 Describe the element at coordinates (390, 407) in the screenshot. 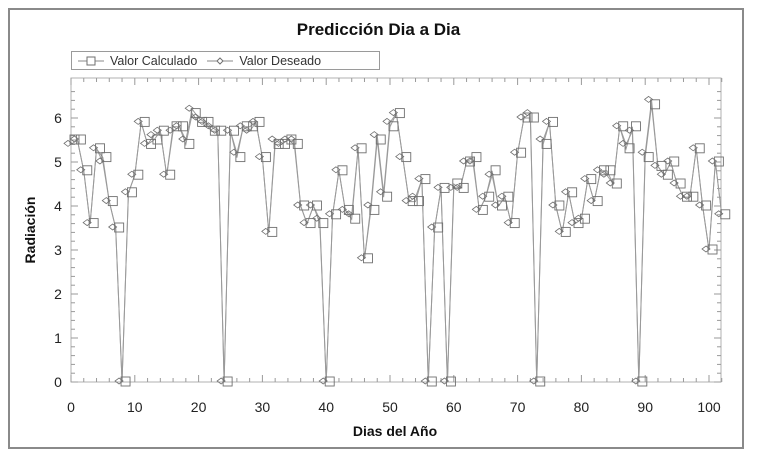

I see `x-tick-label: 50` at that location.